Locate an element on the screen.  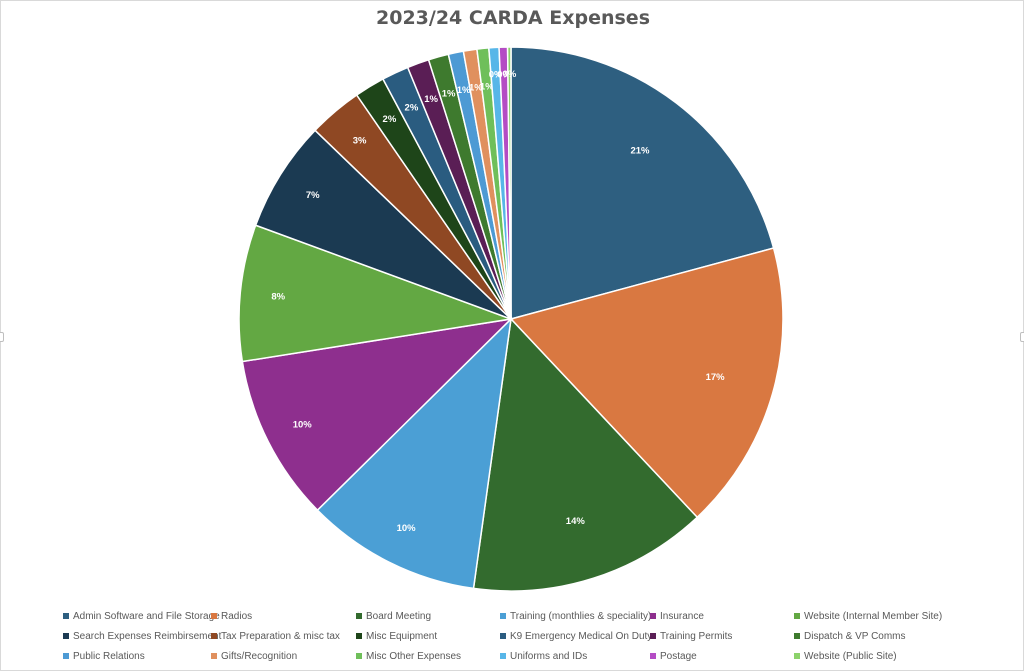
data-label-6: 8% is located at coordinates (278, 296).